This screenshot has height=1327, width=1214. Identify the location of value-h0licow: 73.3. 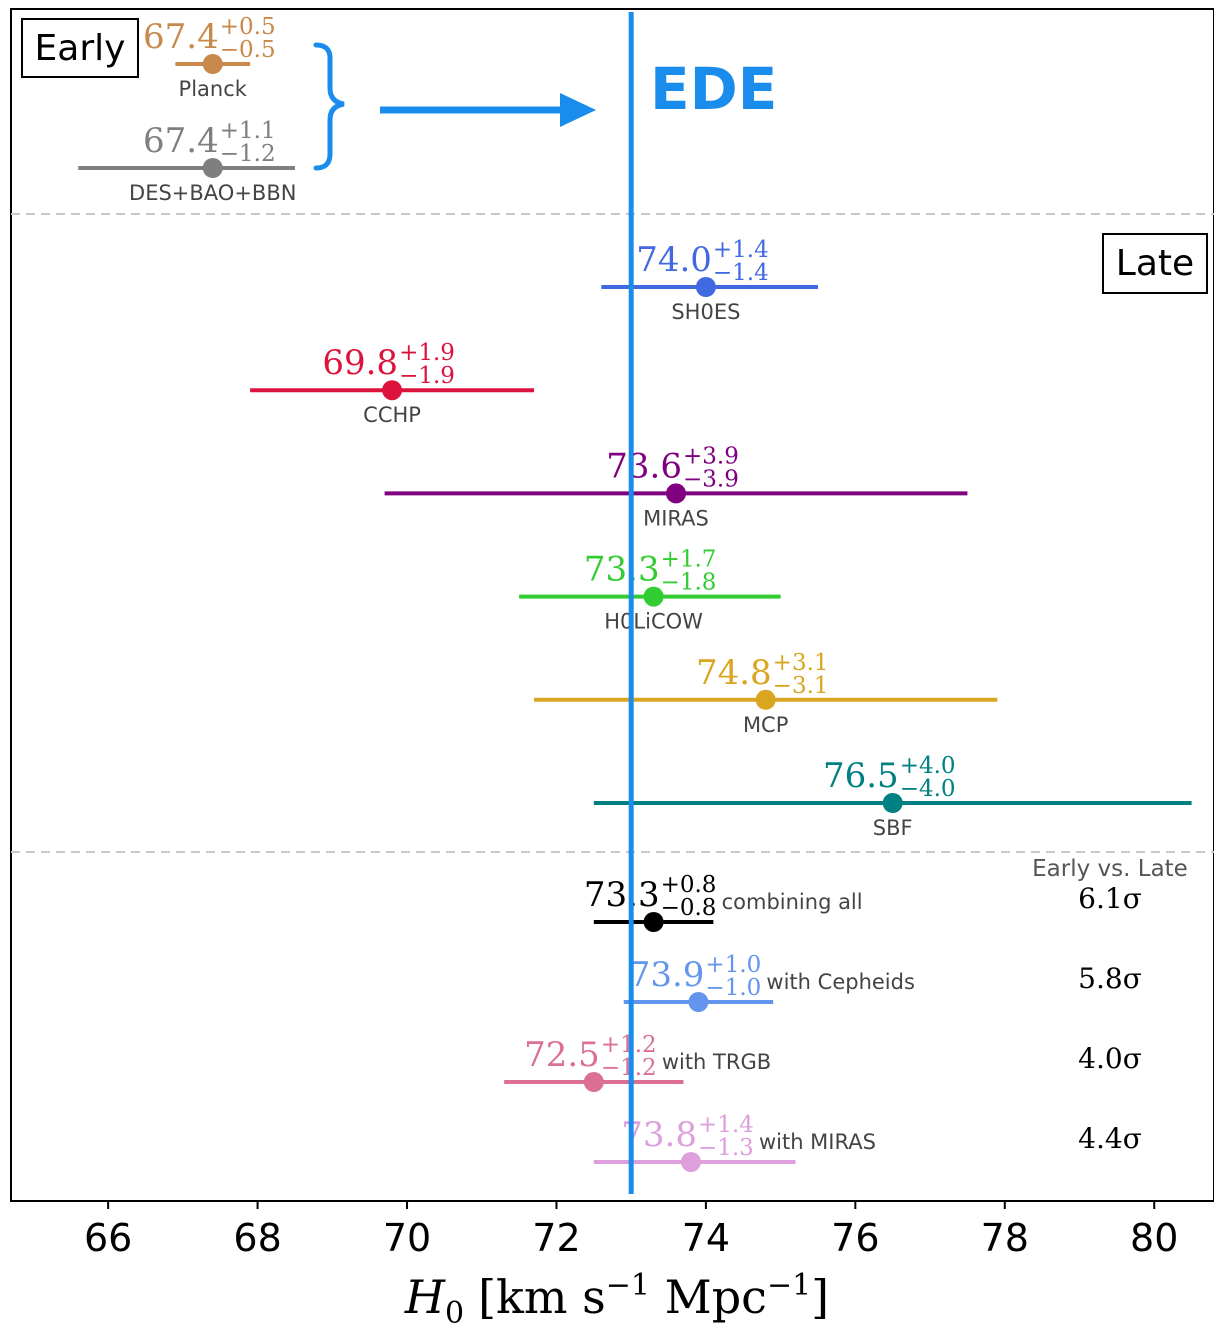
(622, 570).